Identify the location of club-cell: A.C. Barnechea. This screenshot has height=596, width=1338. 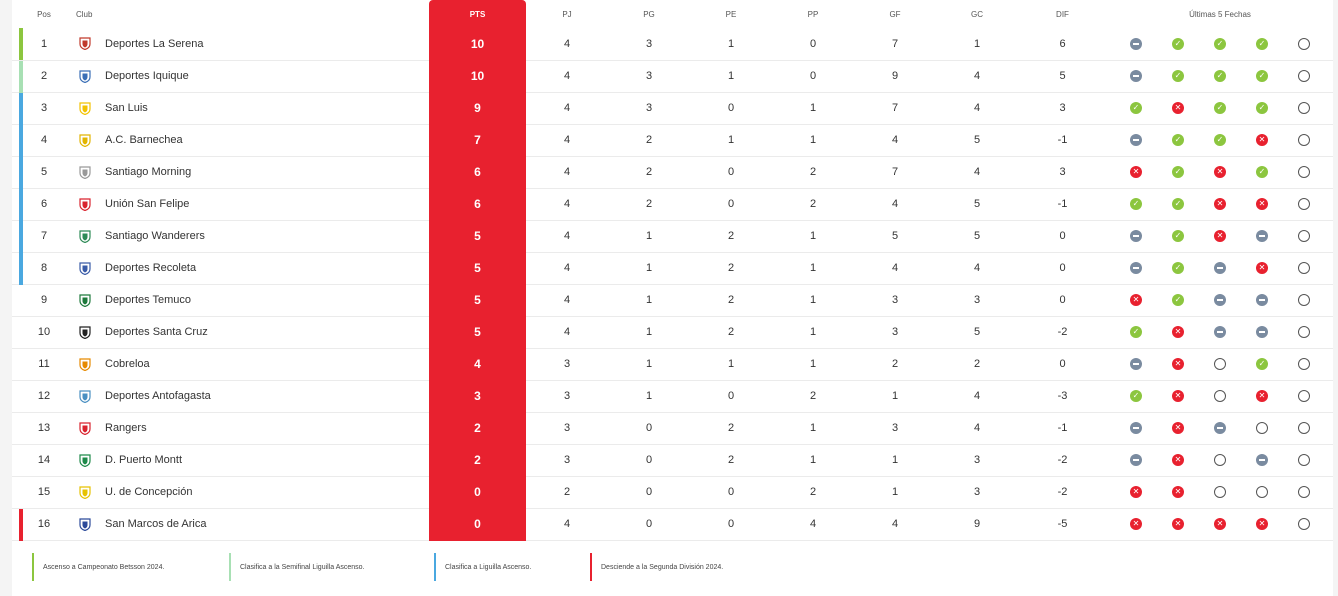
(252, 140).